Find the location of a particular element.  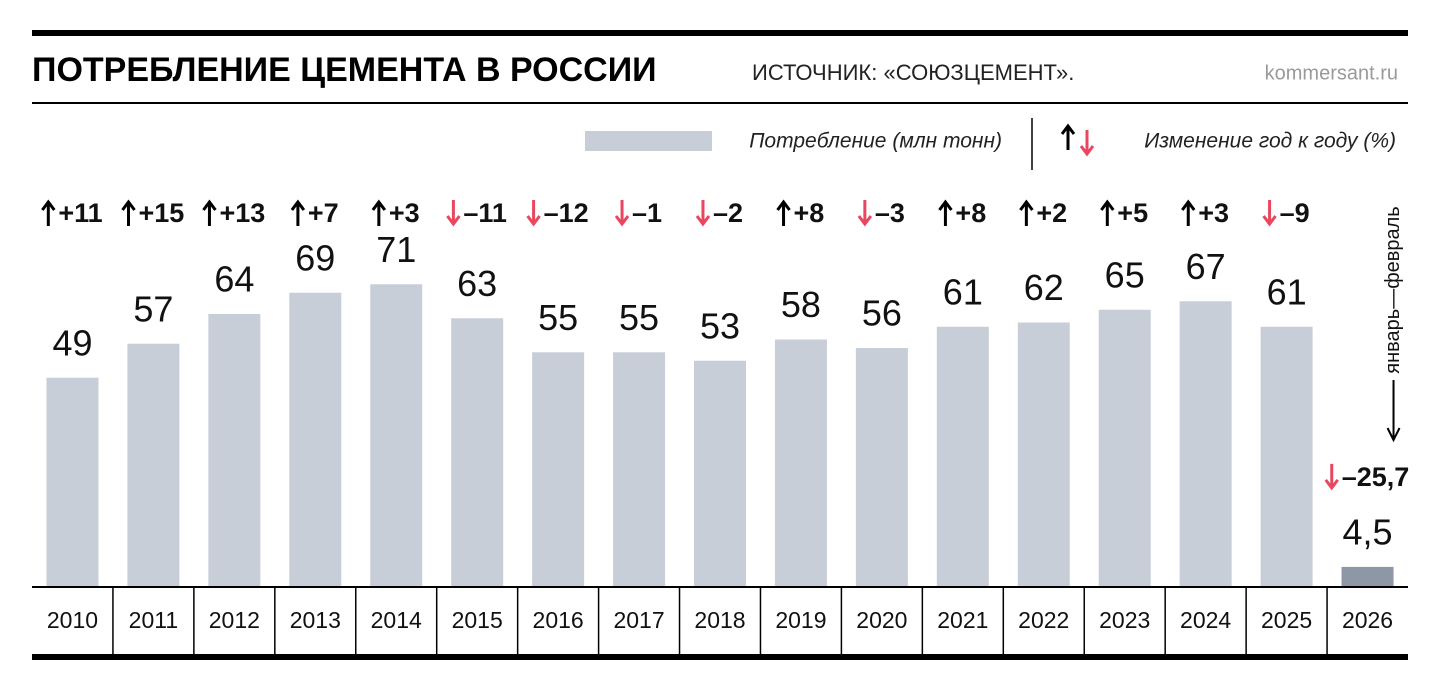

value-label: 62 is located at coordinates (1044, 287).